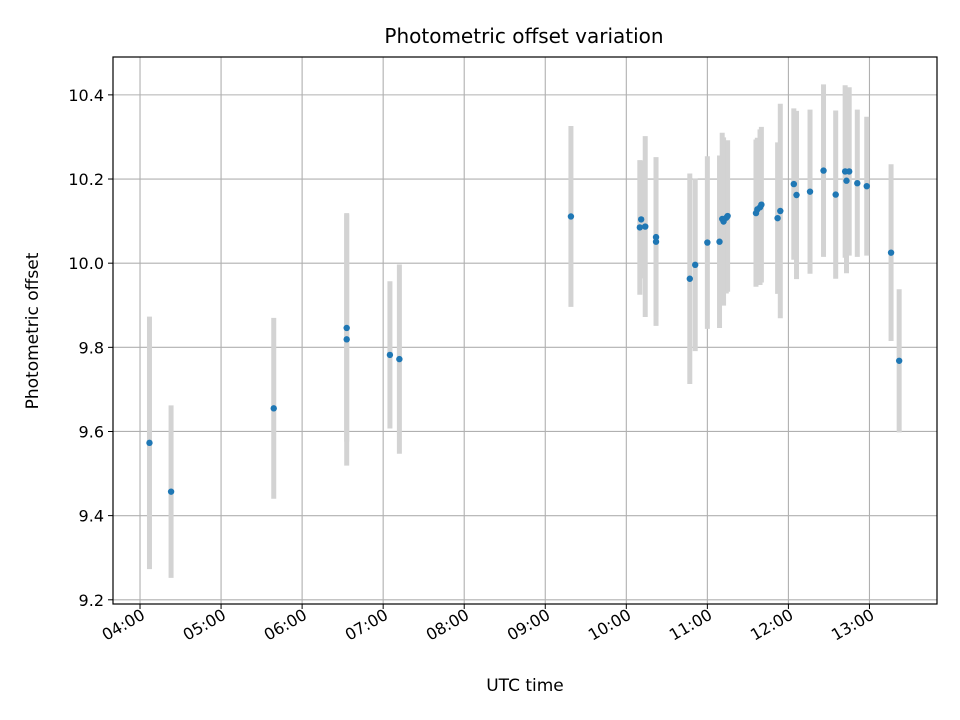 The height and width of the screenshot is (720, 960). Describe the element at coordinates (852, 625) in the screenshot. I see `x-tick-label: 13:00` at that location.